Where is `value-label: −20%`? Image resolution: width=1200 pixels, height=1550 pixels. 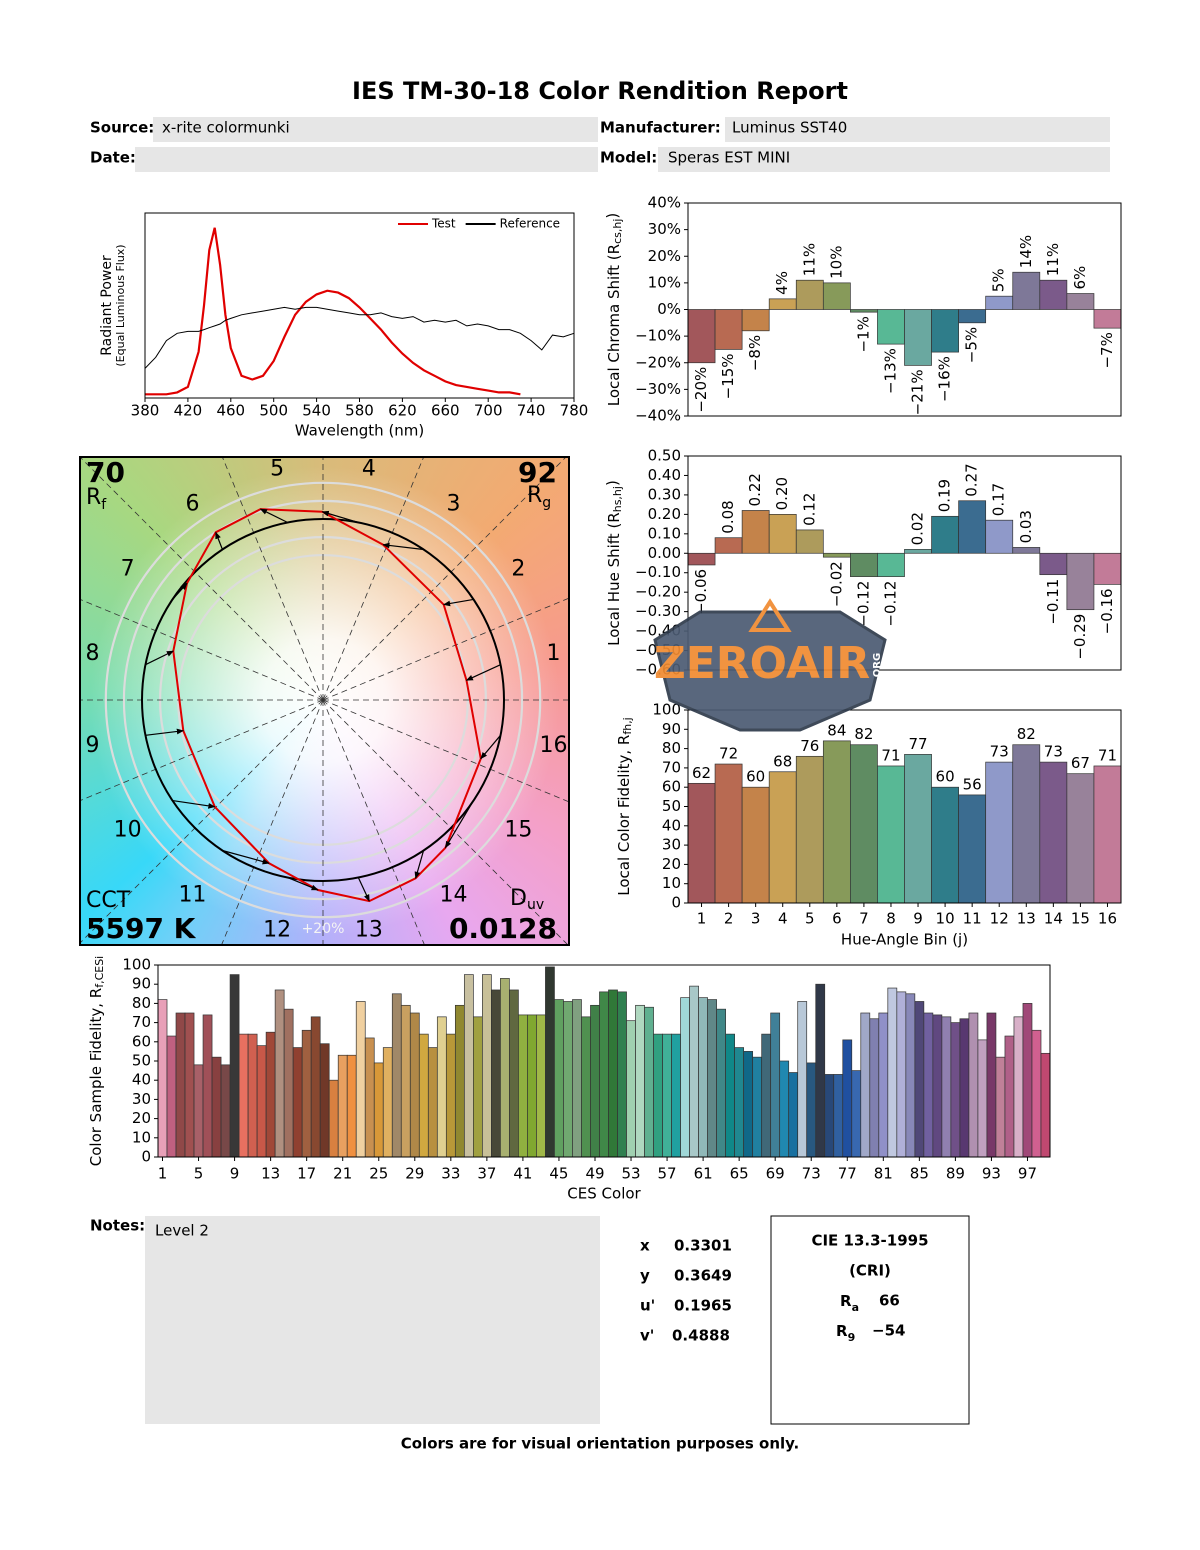 value-label: −20% is located at coordinates (701, 390).